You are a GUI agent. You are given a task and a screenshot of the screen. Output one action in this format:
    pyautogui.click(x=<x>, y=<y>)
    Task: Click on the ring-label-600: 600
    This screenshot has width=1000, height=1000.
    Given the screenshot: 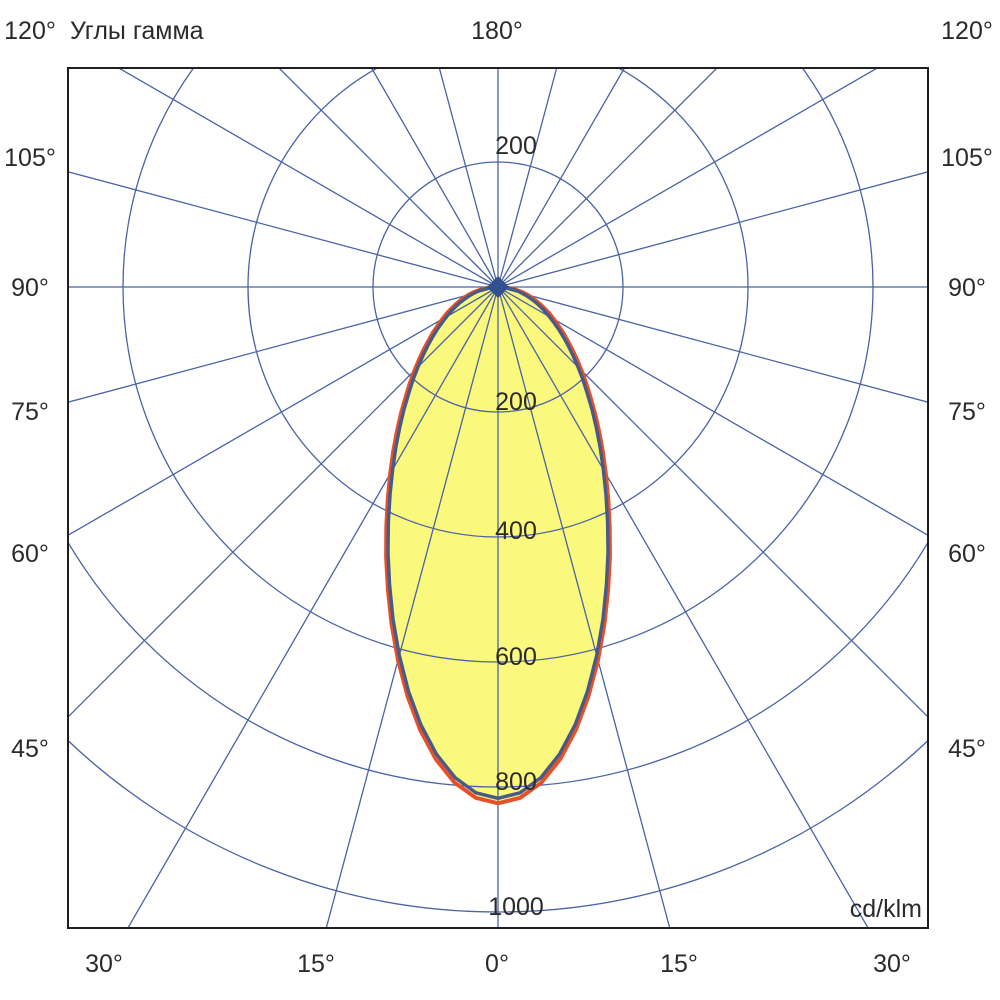 What is the action you would take?
    pyautogui.click(x=516, y=657)
    